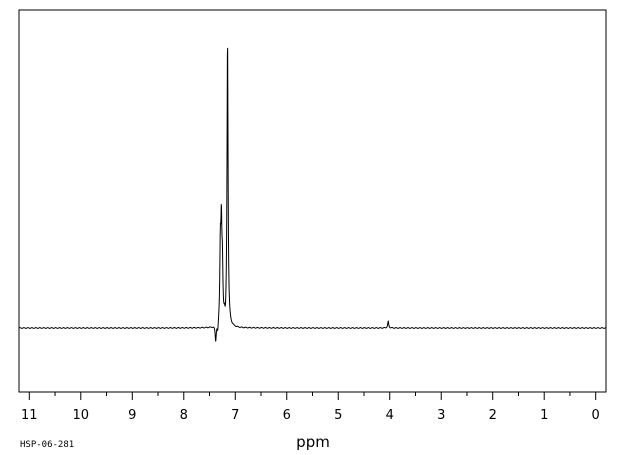  Describe the element at coordinates (81, 415) in the screenshot. I see `x-tick-label: 10` at that location.